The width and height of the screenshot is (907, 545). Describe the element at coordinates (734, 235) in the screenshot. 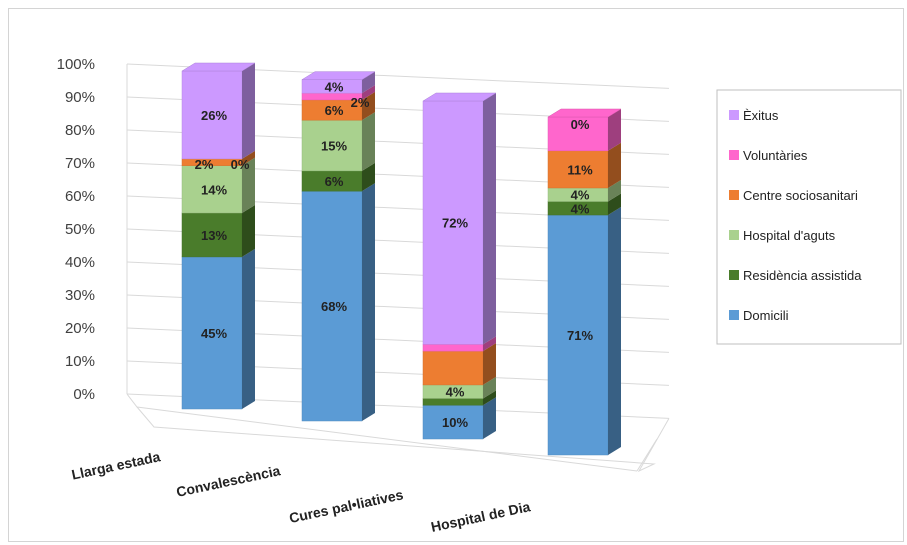

I see `legend-swatch-hospital-d-aguts` at that location.